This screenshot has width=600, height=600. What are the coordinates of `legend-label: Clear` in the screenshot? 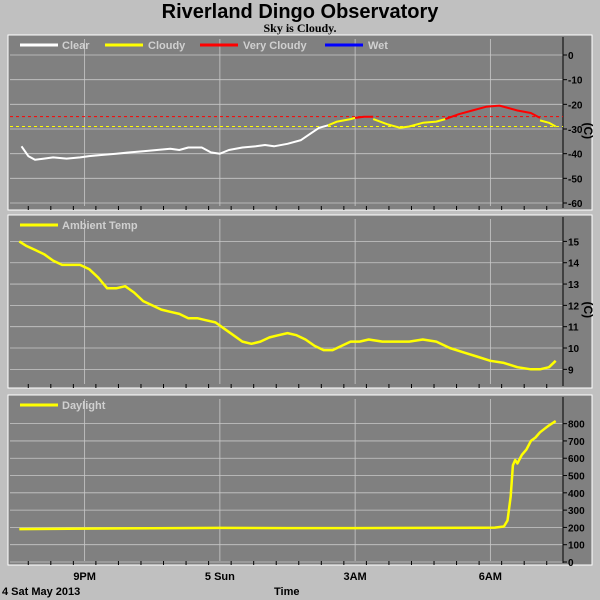 It's located at (76, 46).